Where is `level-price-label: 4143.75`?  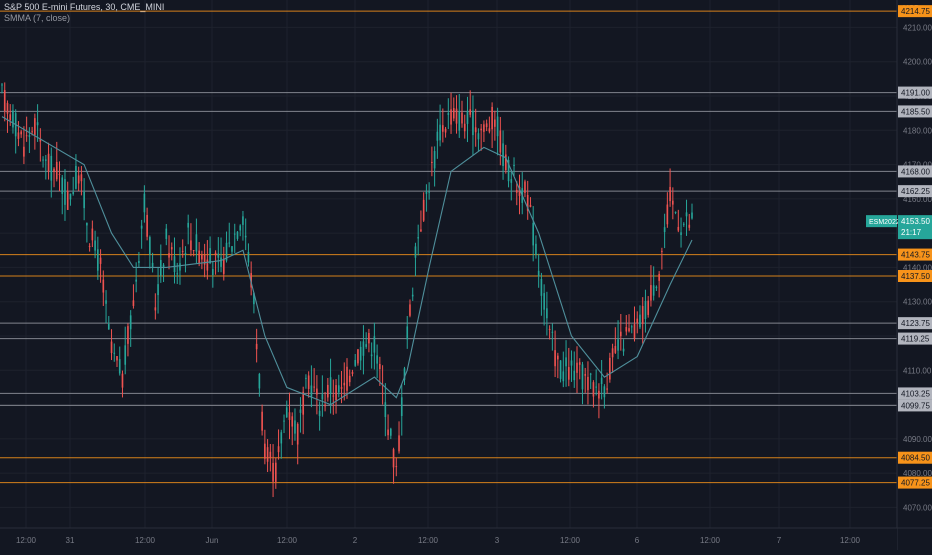
level-price-label: 4143.75 is located at coordinates (915, 255).